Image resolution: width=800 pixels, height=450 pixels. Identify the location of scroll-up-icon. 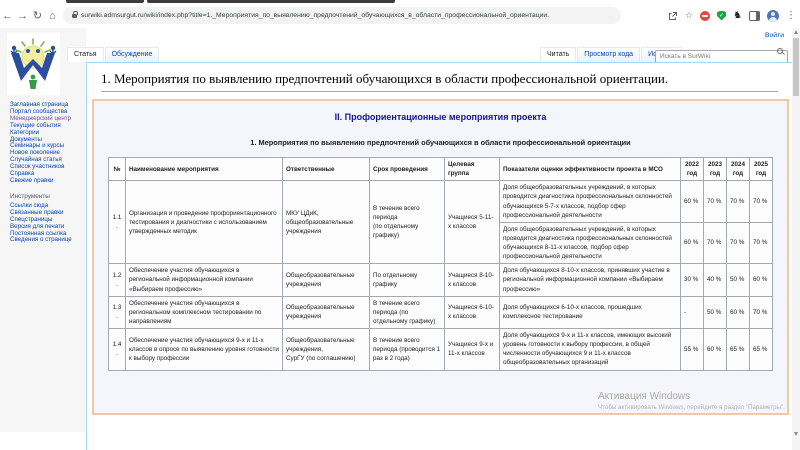
(795, 32).